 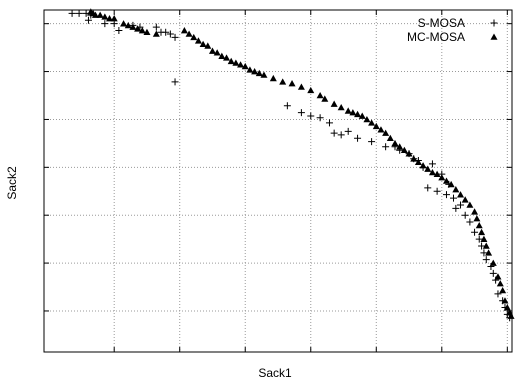 What do you see at coordinates (494, 23) in the screenshot?
I see `legend-marker-s-mosa` at bounding box center [494, 23].